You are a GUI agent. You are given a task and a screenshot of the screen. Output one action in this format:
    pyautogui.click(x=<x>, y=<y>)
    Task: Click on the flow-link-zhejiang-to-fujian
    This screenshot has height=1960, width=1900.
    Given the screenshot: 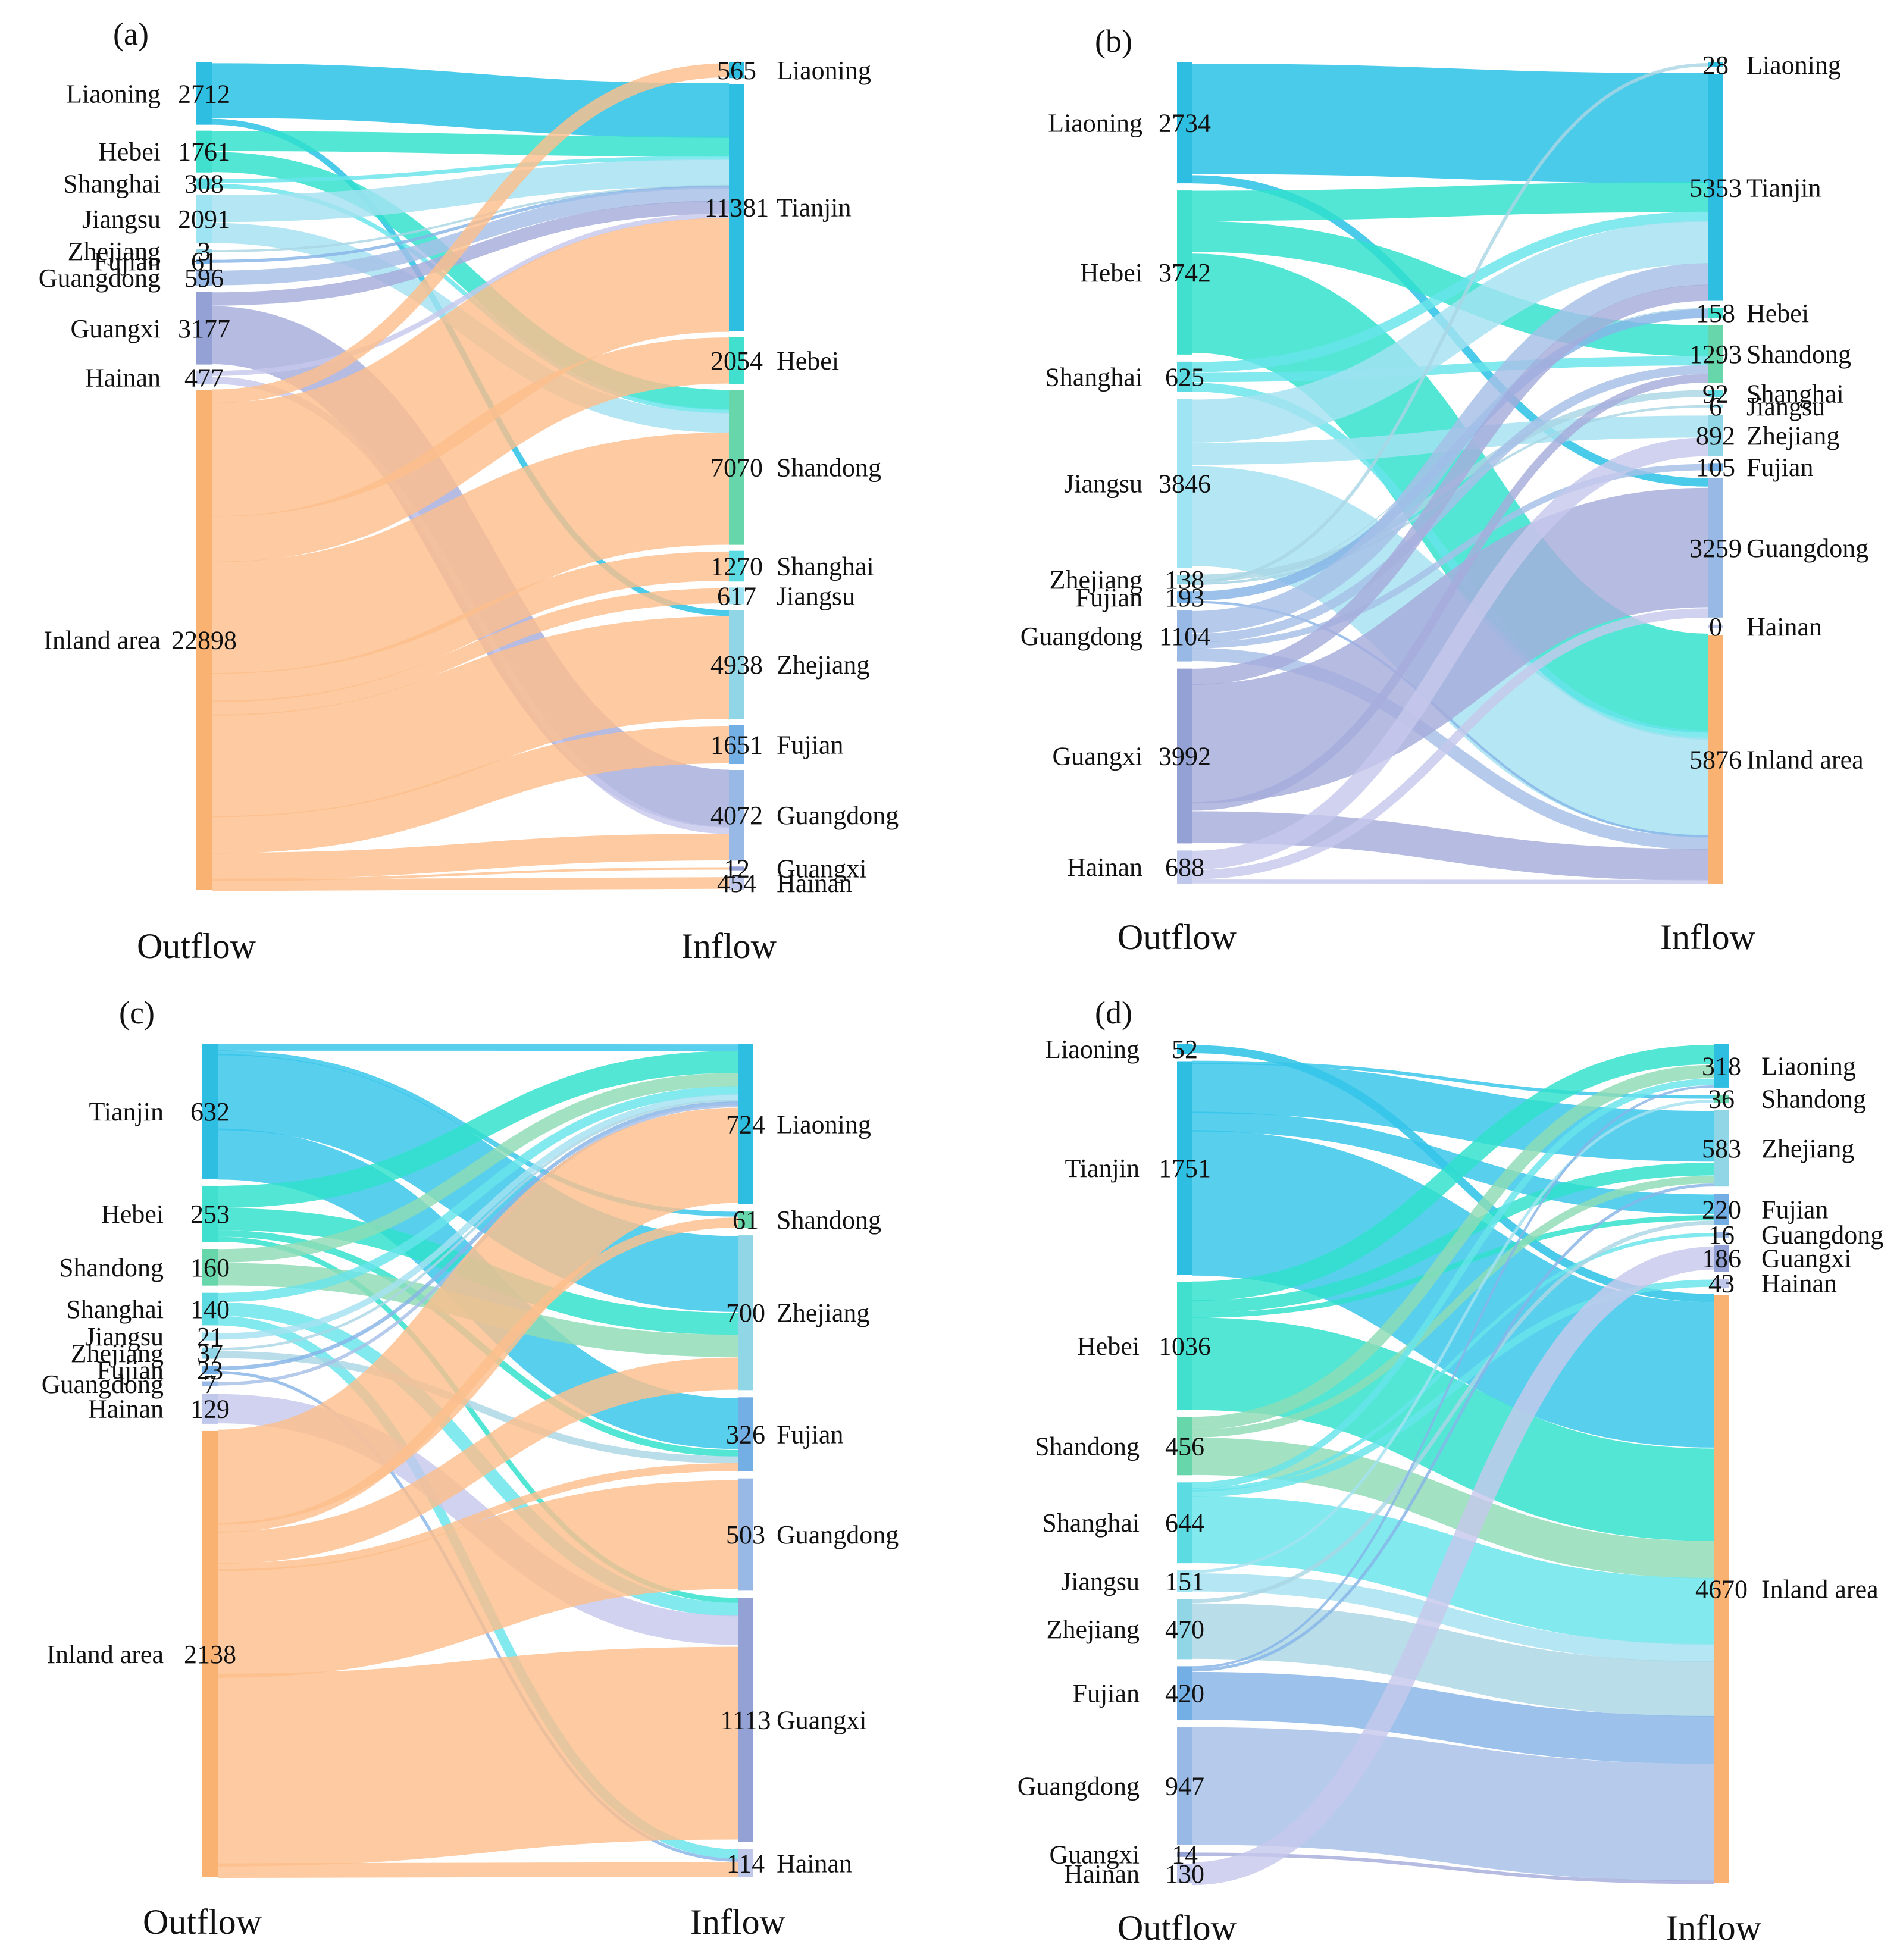 What is the action you would take?
    pyautogui.click(x=1453, y=1412)
    